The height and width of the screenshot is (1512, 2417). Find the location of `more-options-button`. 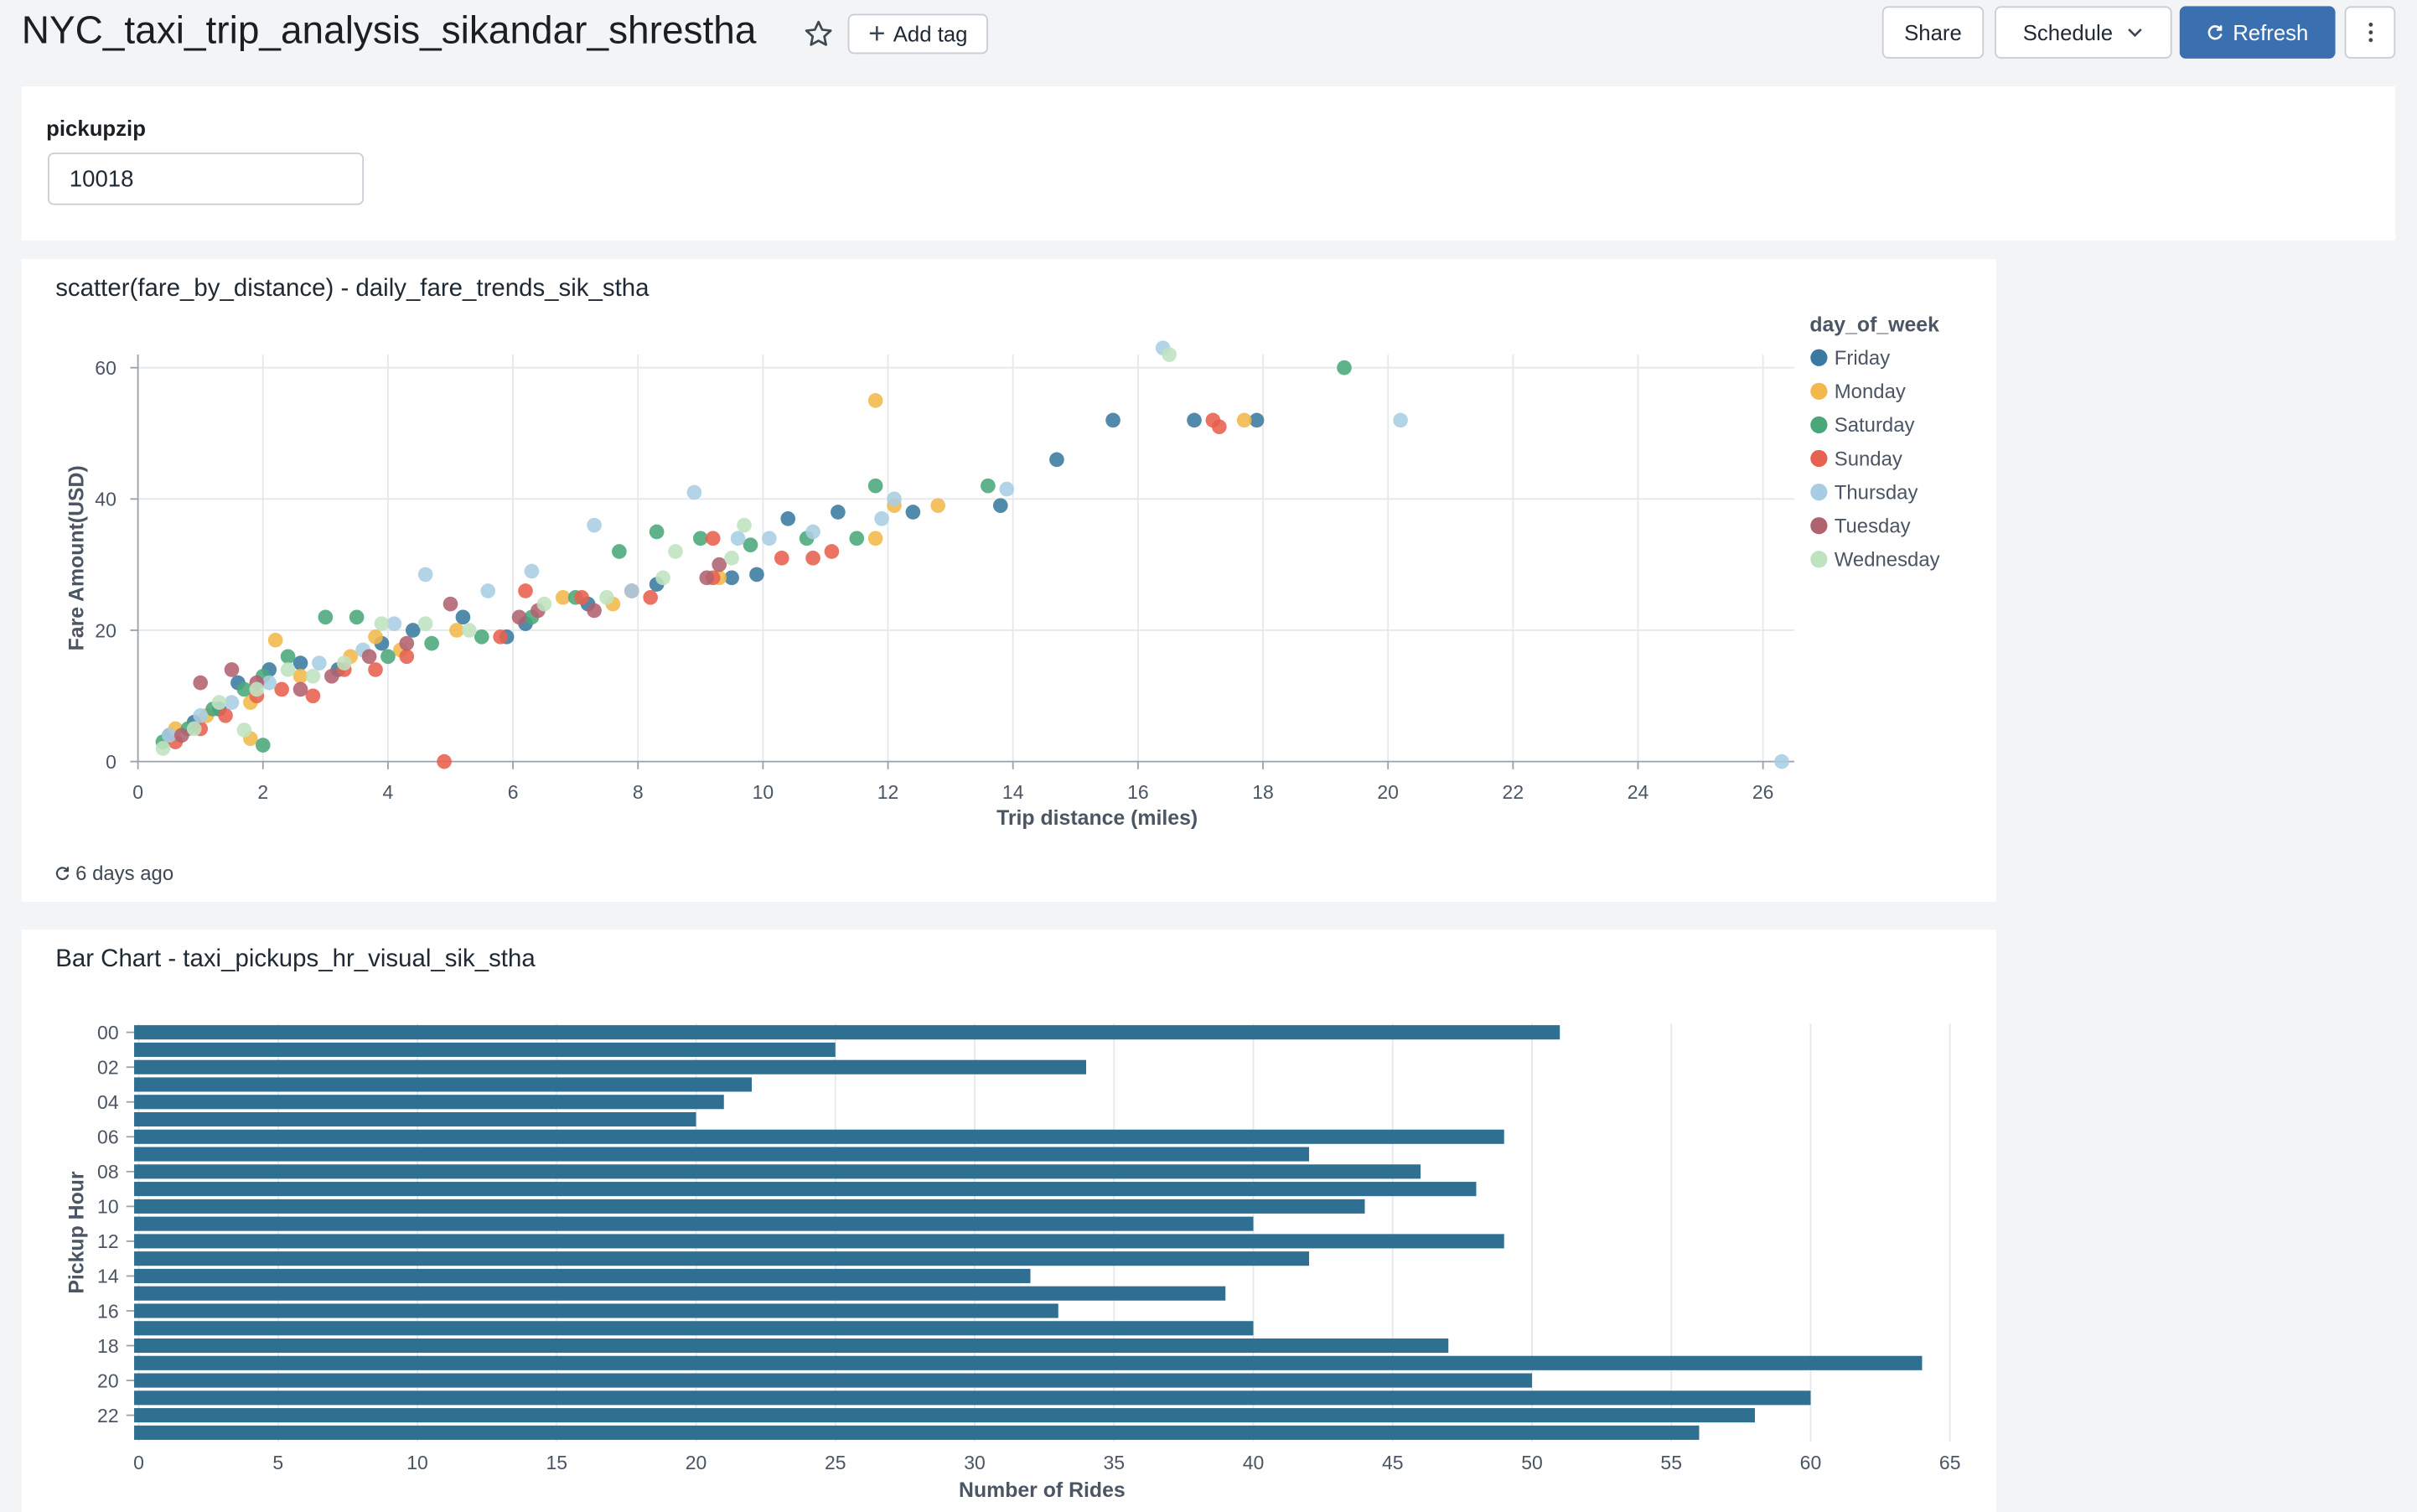

more-options-button is located at coordinates (2370, 32).